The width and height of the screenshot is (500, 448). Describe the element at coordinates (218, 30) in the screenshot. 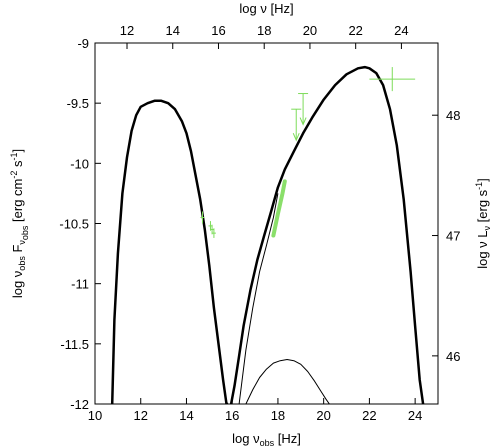

I see `x-top-tick-label: 16` at that location.